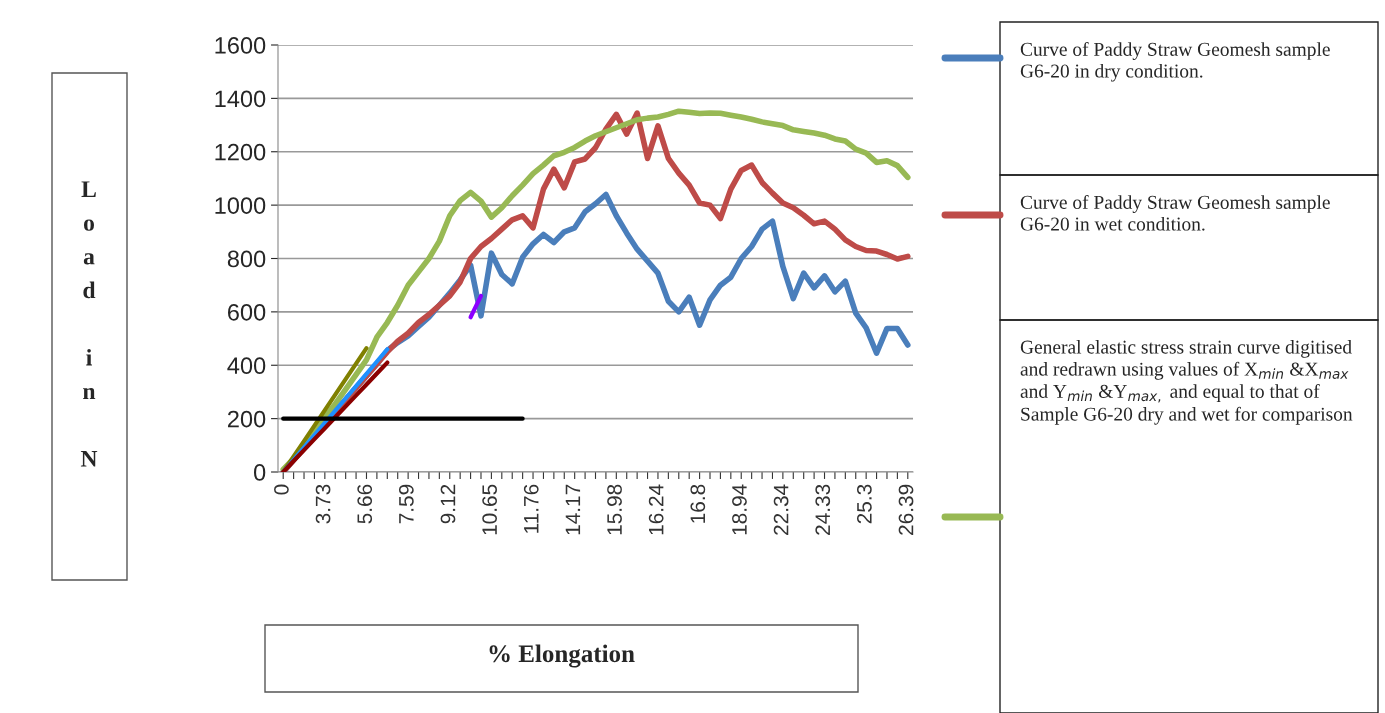  I want to click on text: General elastic stress strain curve digitised and redrawn using values of X$_{min}$ &X$_{max}$ and Y$_{min}$ &Y$_{max,}$ and equal to that of Sample G6-20 dry and wet for comparison, so click(1186, 382).